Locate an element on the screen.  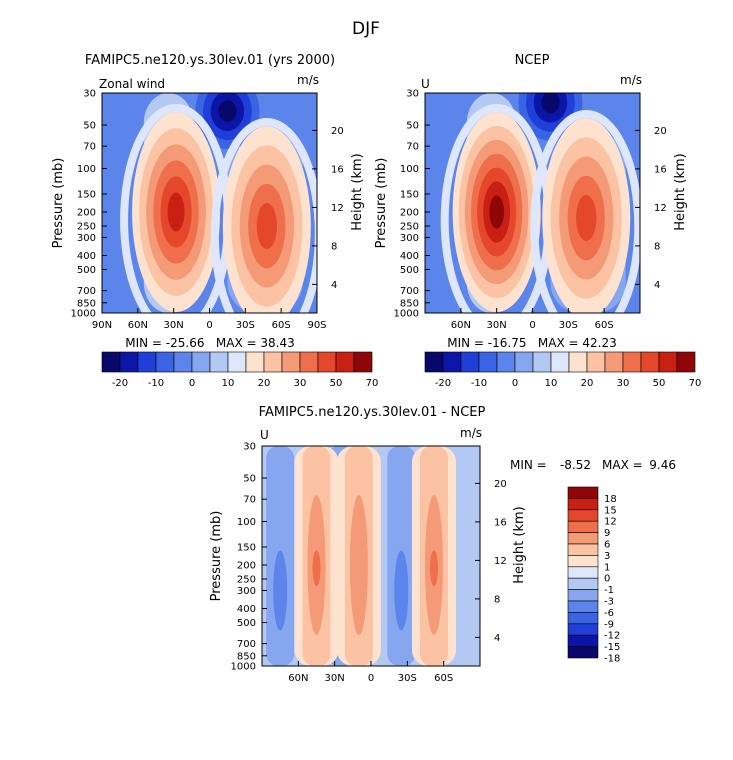
obs-colorbar: -20 -10 0 10 20 30 50 70 is located at coordinates (562, 370).